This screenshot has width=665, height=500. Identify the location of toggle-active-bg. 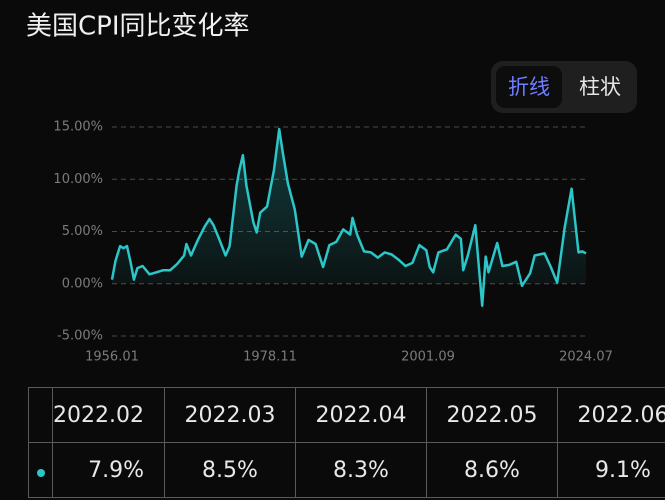
(529, 87).